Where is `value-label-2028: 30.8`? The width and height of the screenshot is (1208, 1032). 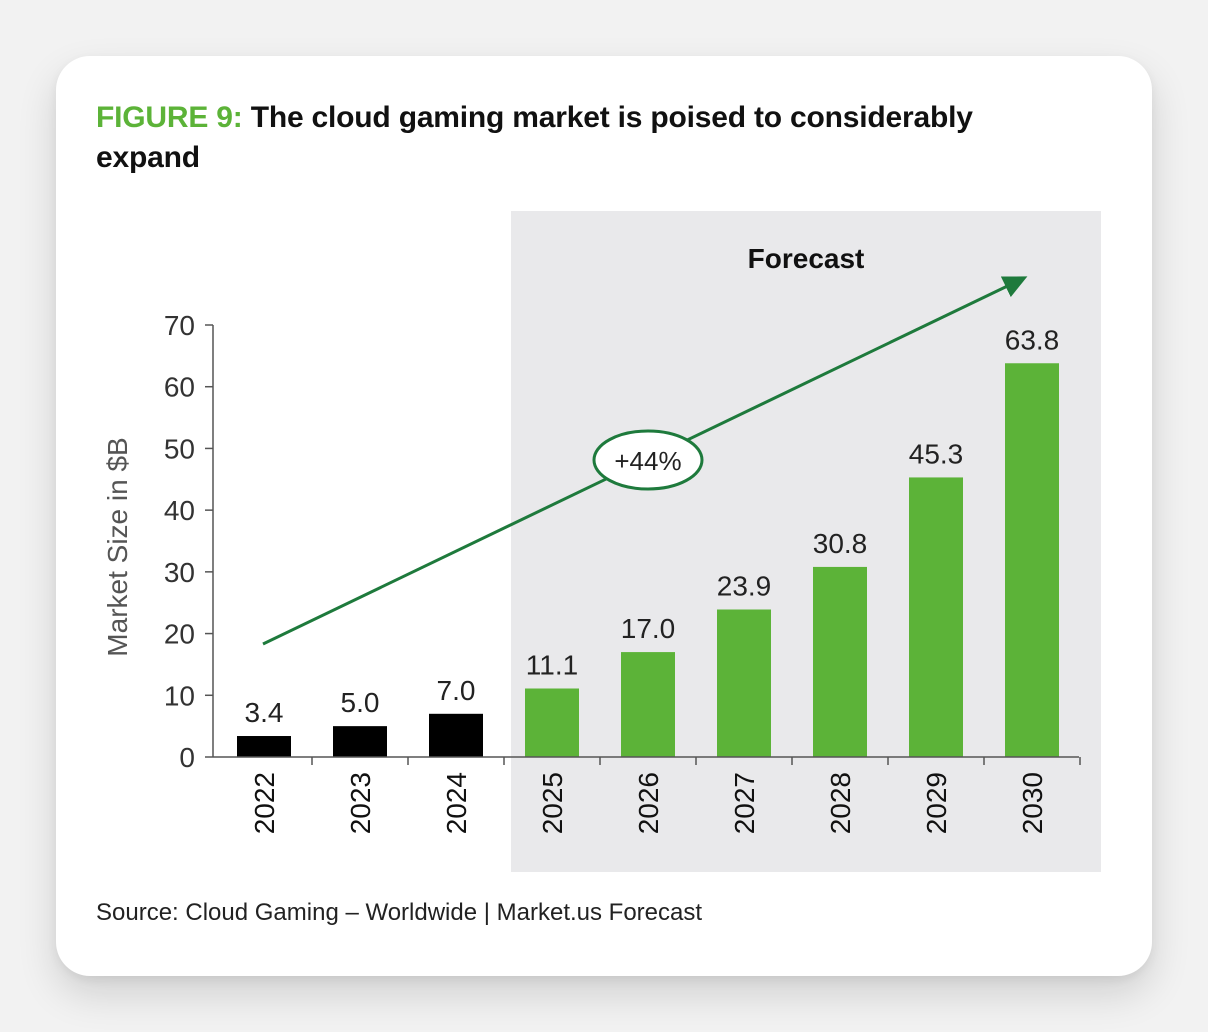 value-label-2028: 30.8 is located at coordinates (840, 543).